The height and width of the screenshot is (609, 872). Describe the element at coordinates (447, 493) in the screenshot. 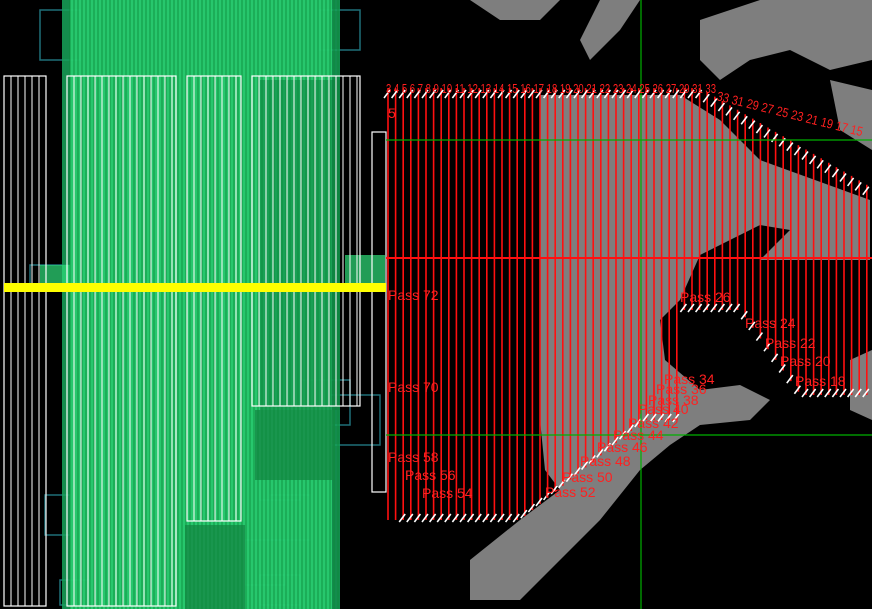

I see `label-pass-54: Pass 54` at that location.